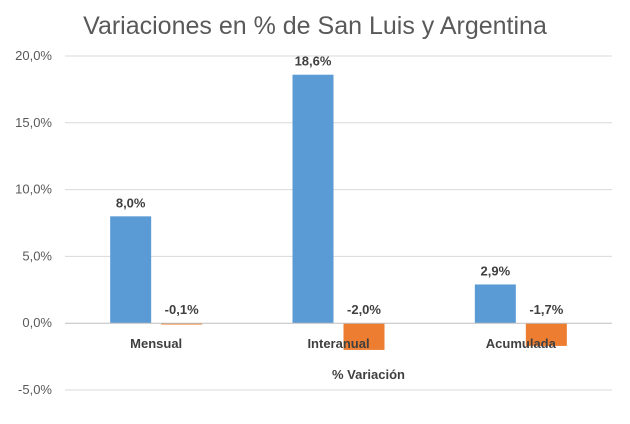 The height and width of the screenshot is (424, 630). Describe the element at coordinates (33, 55) in the screenshot. I see `y-tick-label: 20,0%` at that location.